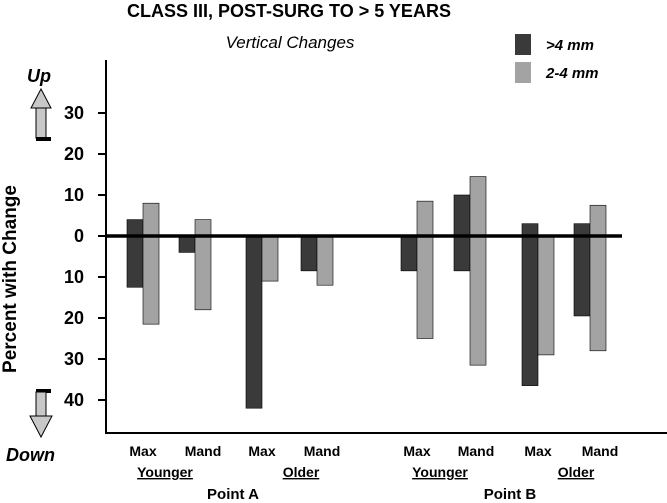  I want to click on chart-title: CLASS III, POST-SURG TO > 5 YEARS, so click(289, 11).